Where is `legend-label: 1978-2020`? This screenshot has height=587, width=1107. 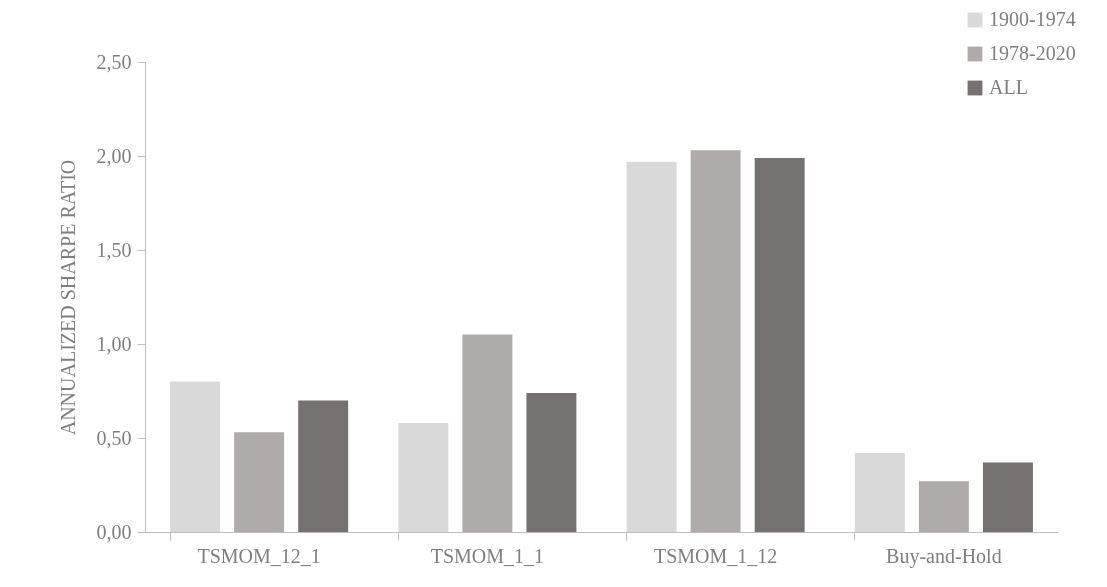
legend-label: 1978-2020 is located at coordinates (1032, 53).